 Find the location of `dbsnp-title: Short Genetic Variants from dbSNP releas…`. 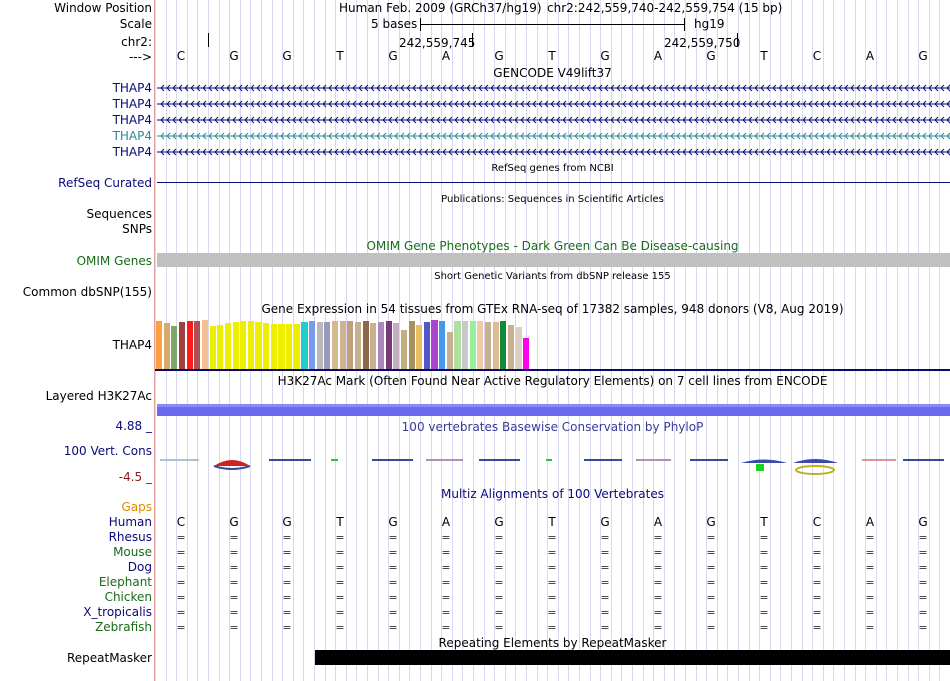

dbsnp-title: Short Genetic Variants from dbSNP releas… is located at coordinates (552, 276).